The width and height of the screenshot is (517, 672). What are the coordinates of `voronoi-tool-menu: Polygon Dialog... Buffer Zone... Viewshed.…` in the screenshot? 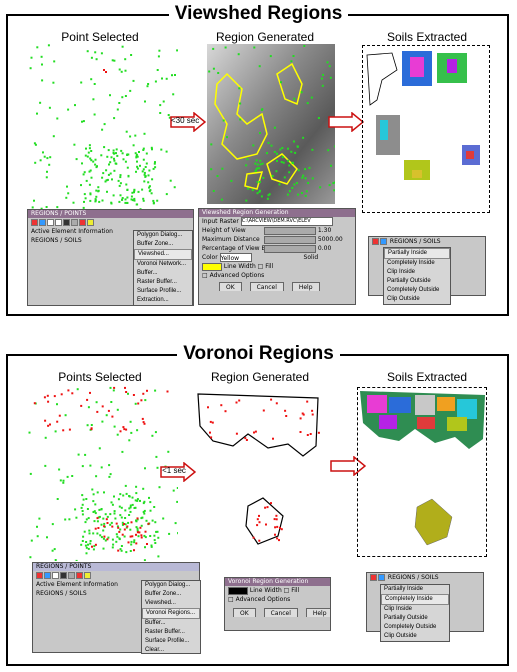 It's located at (171, 617).